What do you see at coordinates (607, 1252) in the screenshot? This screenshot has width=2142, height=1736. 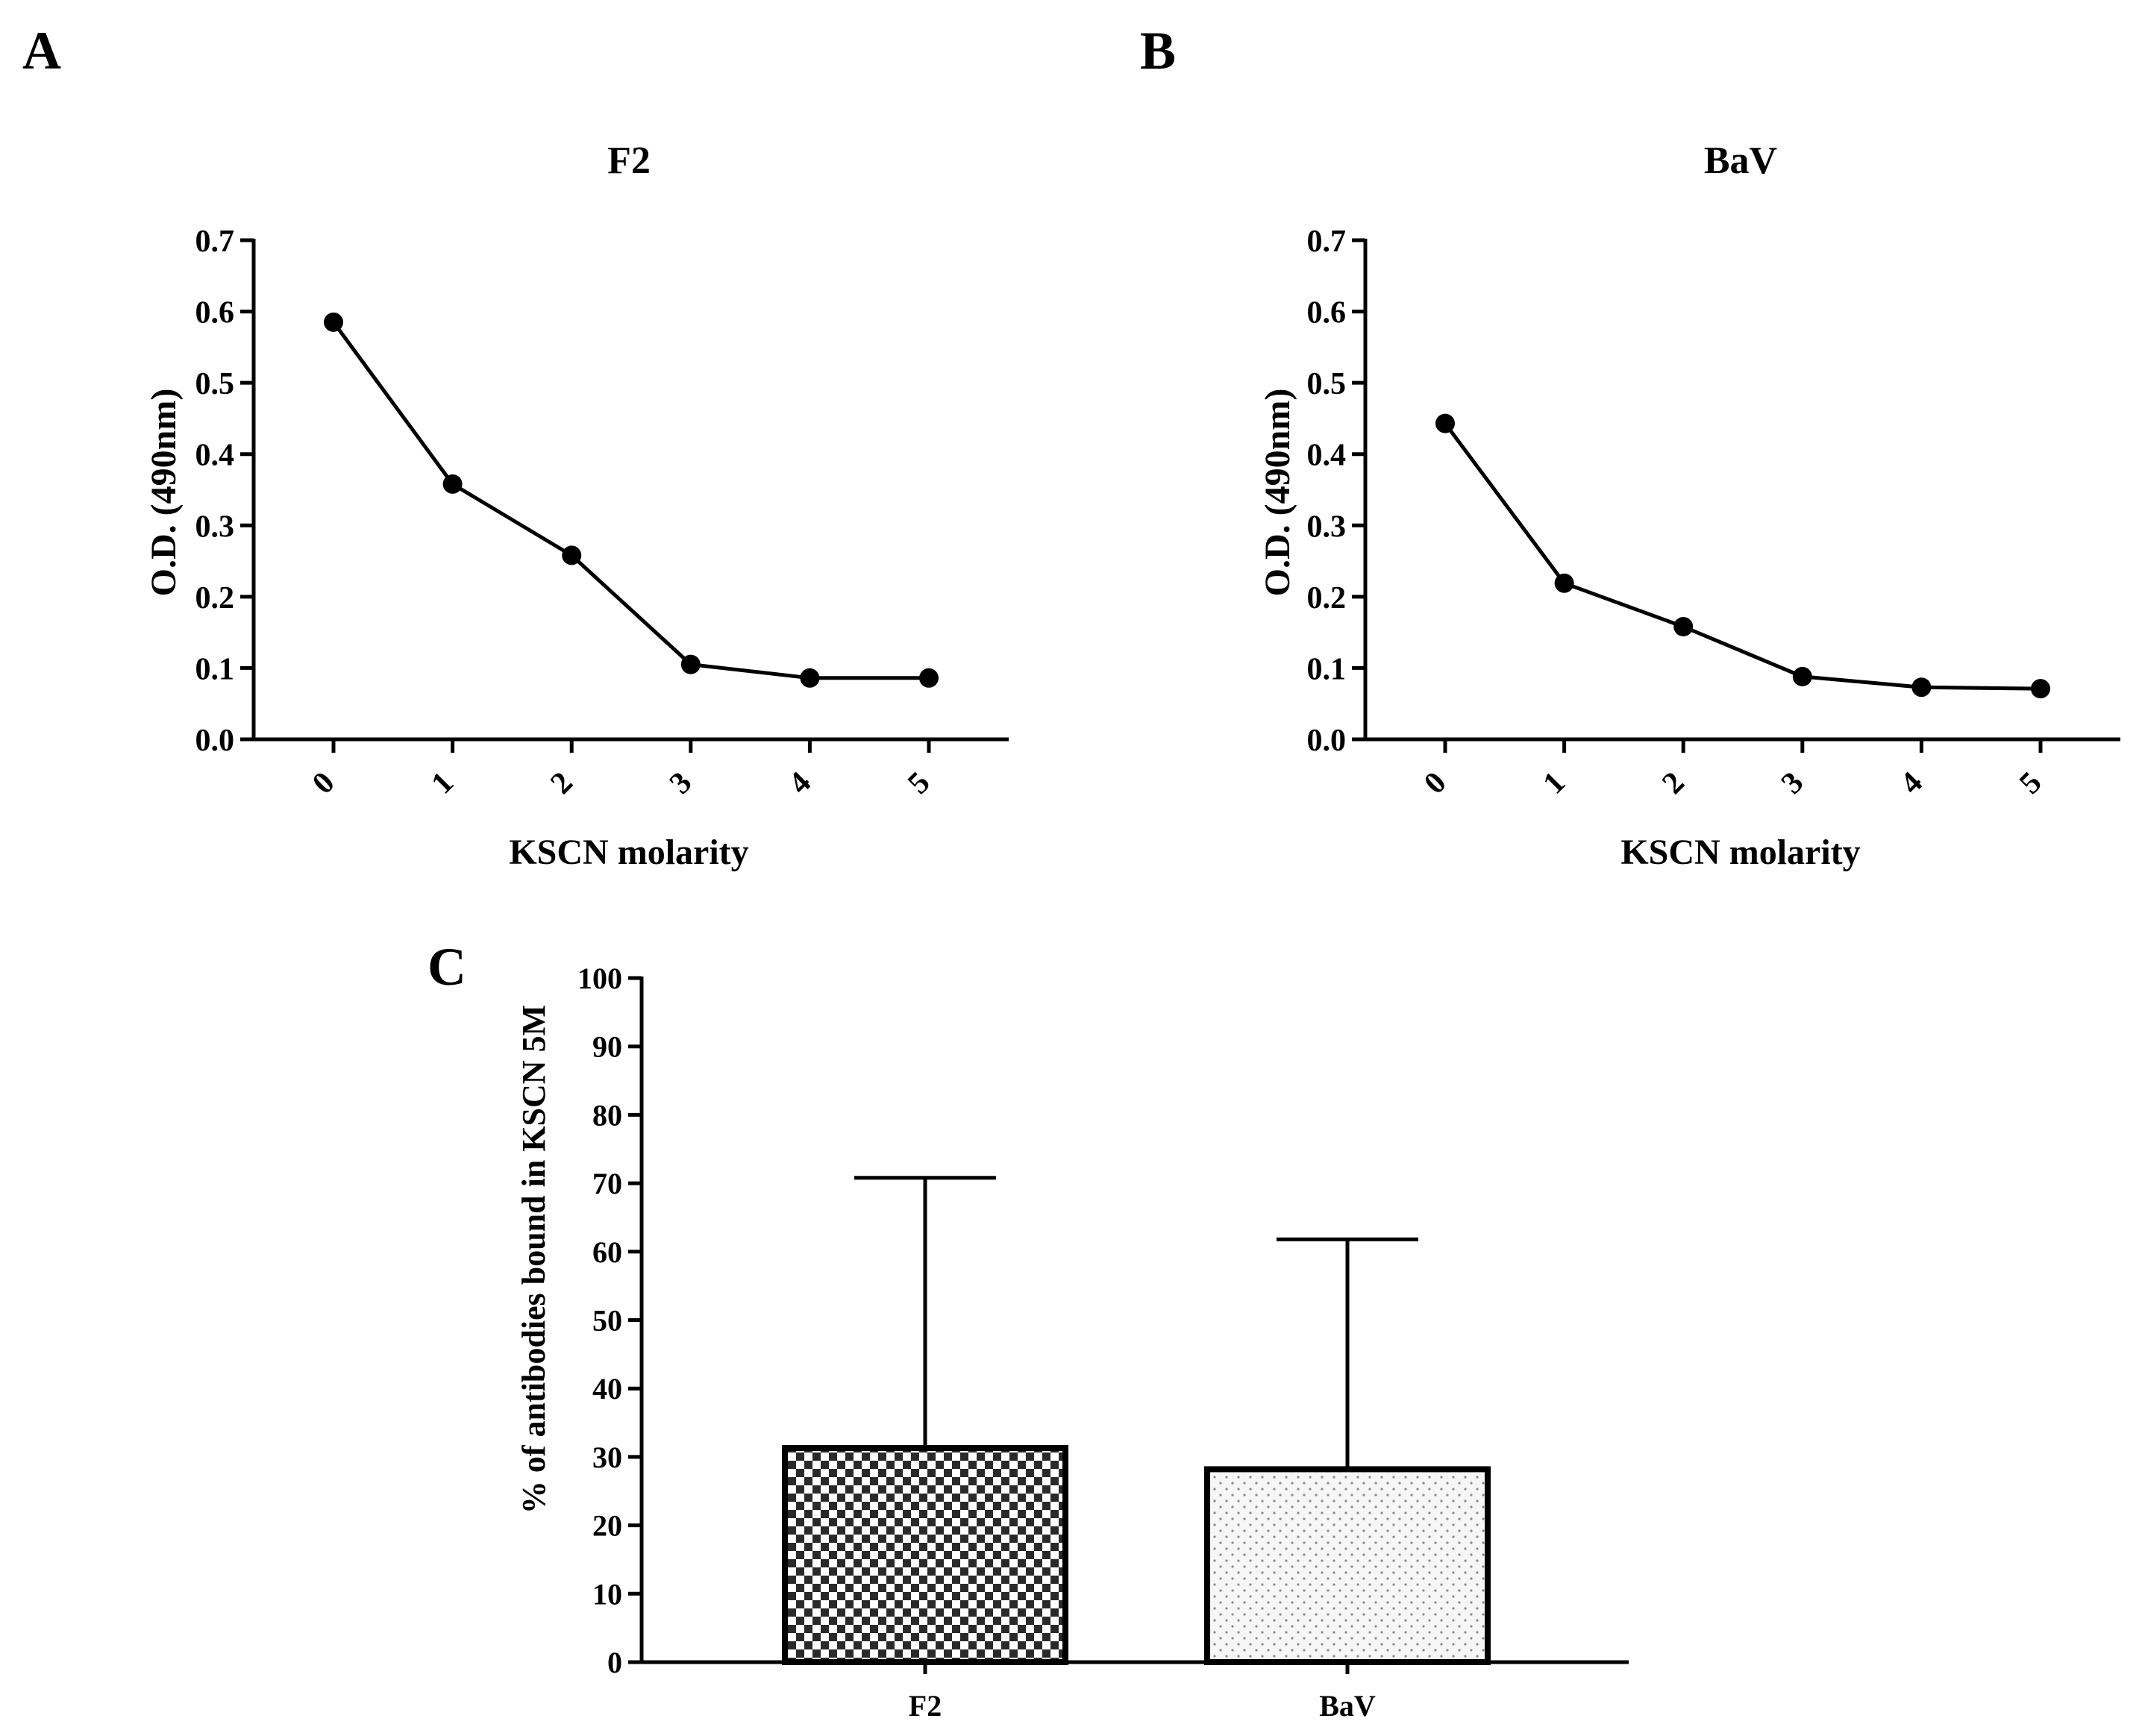 I see `chart-c-y-tick-label: 60` at bounding box center [607, 1252].